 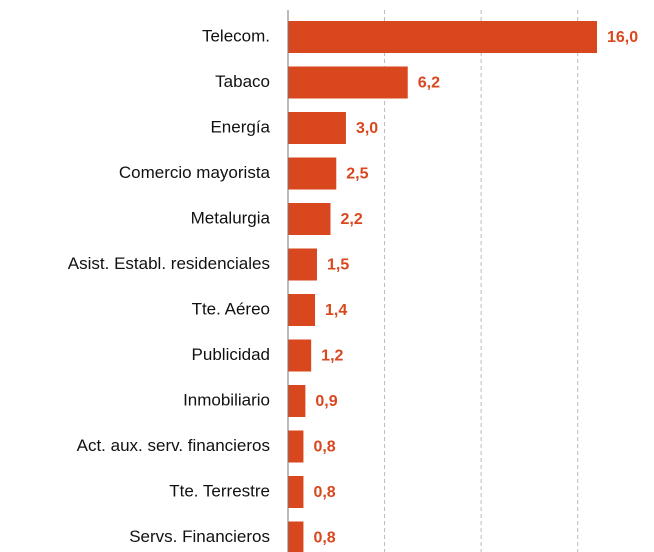 What do you see at coordinates (231, 308) in the screenshot?
I see `category-label: Tte. Aéreo` at bounding box center [231, 308].